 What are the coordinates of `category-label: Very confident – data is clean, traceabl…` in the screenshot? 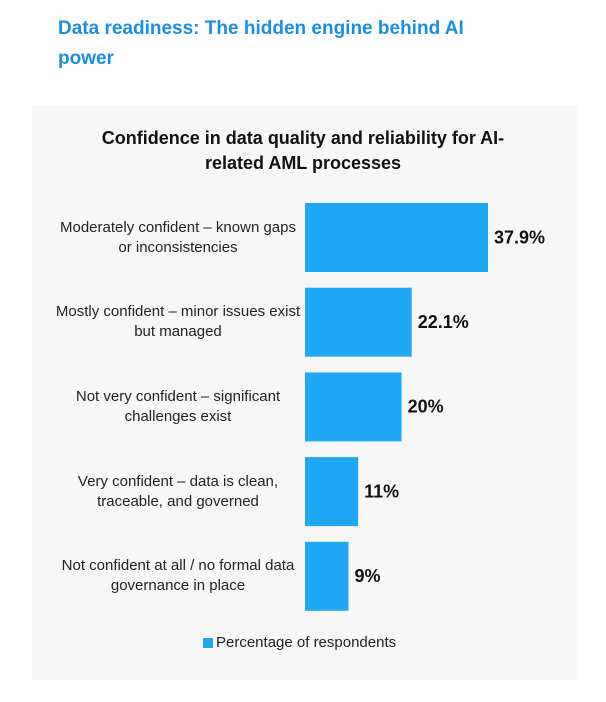 It's located at (178, 491).